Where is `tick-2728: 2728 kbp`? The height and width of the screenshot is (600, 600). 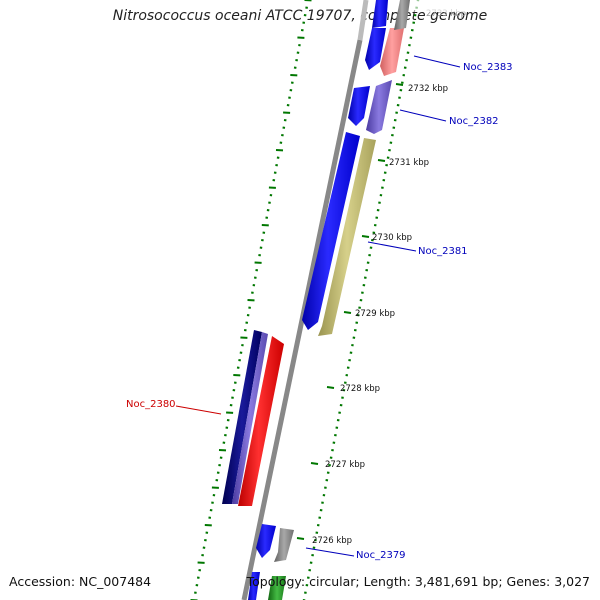 tick-2728: 2728 kbp is located at coordinates (353, 389).